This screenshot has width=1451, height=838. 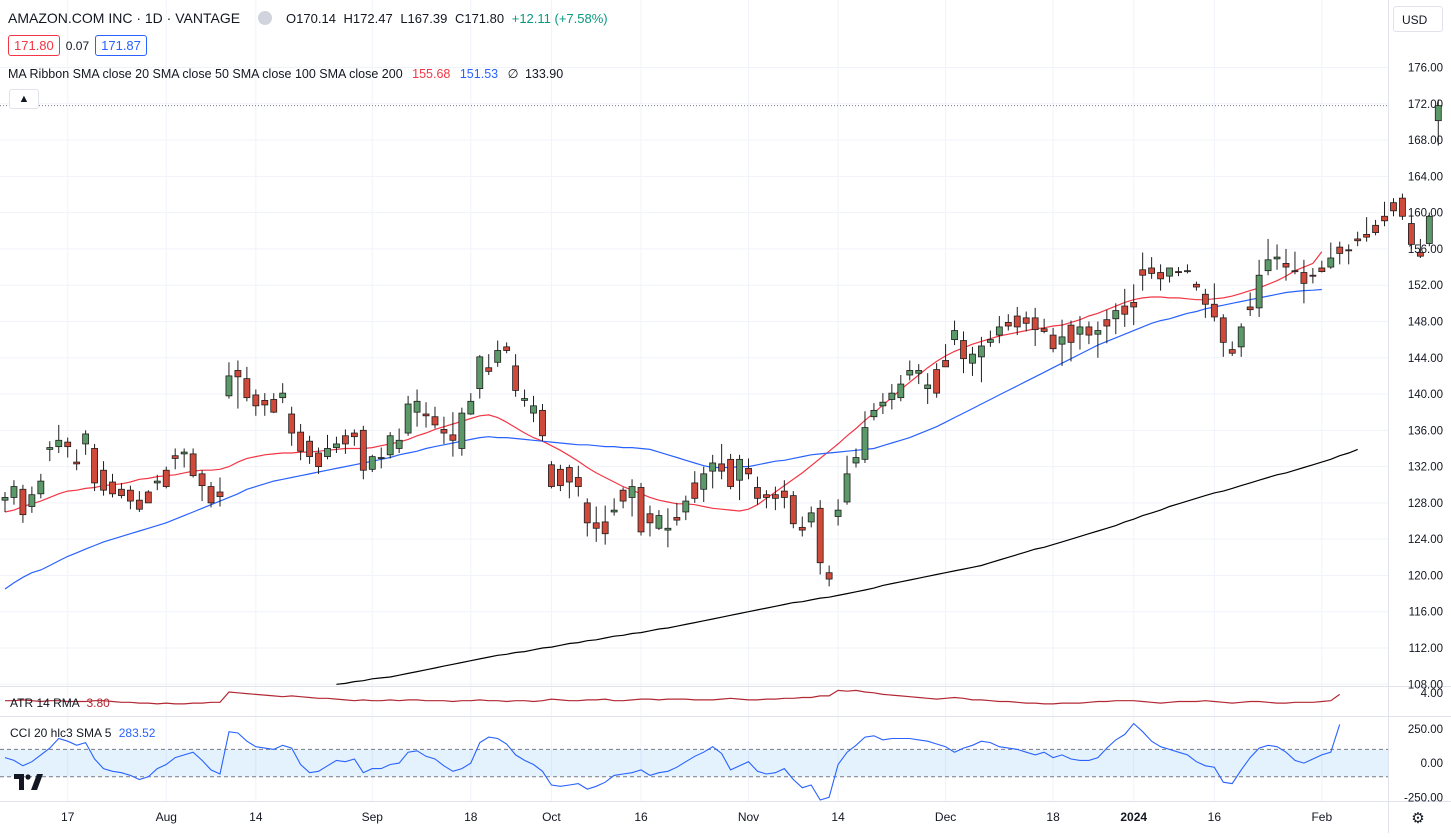 I want to click on time-tick-label: Nov, so click(x=748, y=817).